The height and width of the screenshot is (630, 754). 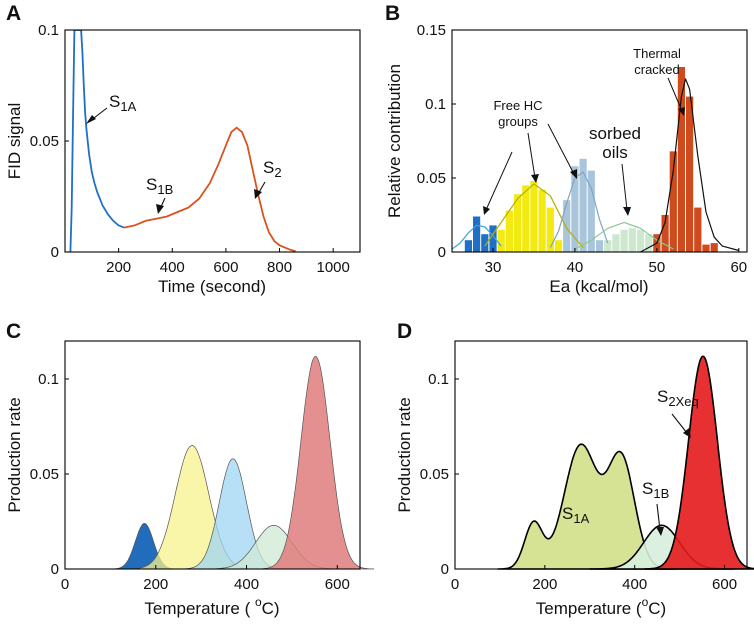 What do you see at coordinates (394, 141) in the screenshot?
I see `panel-b-ylabel: Relative contribution` at bounding box center [394, 141].